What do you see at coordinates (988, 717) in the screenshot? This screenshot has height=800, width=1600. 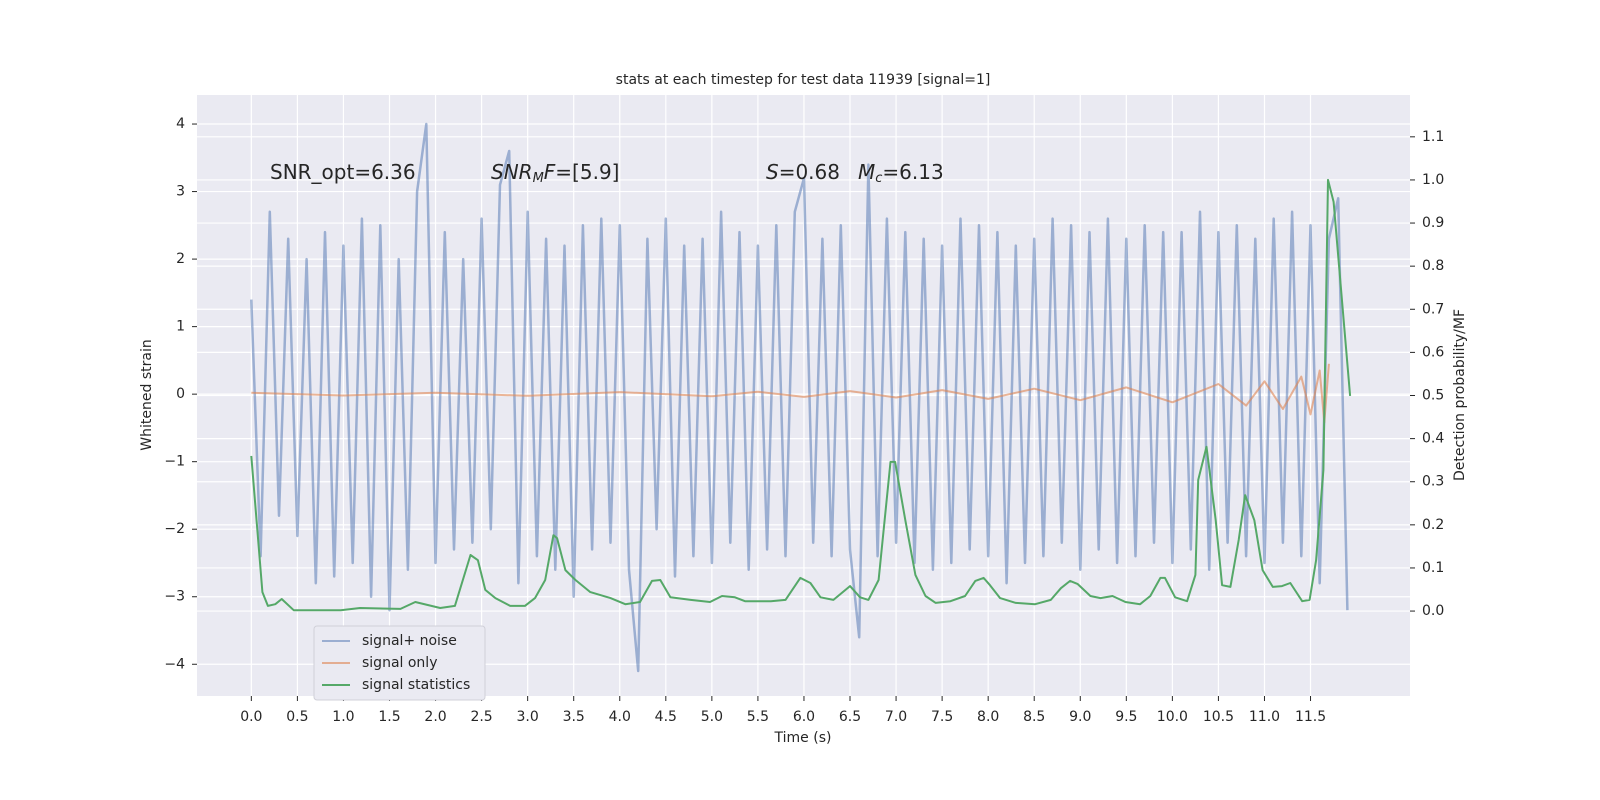 I see `x-tick-label: 8.0` at bounding box center [988, 717].